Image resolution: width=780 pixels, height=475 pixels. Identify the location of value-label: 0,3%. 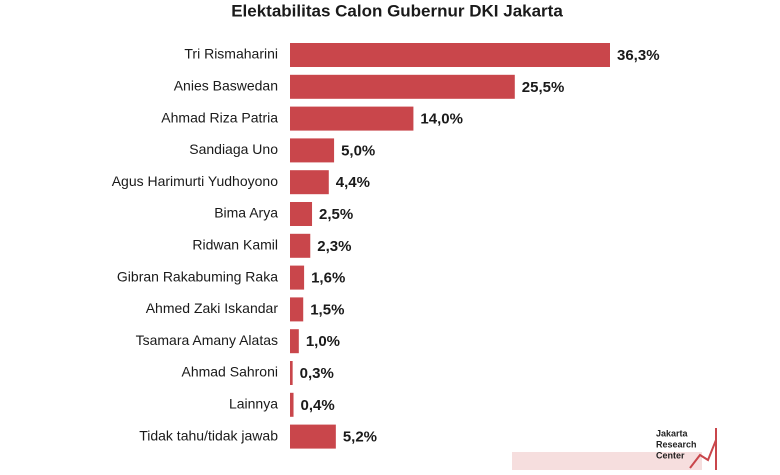
(317, 373).